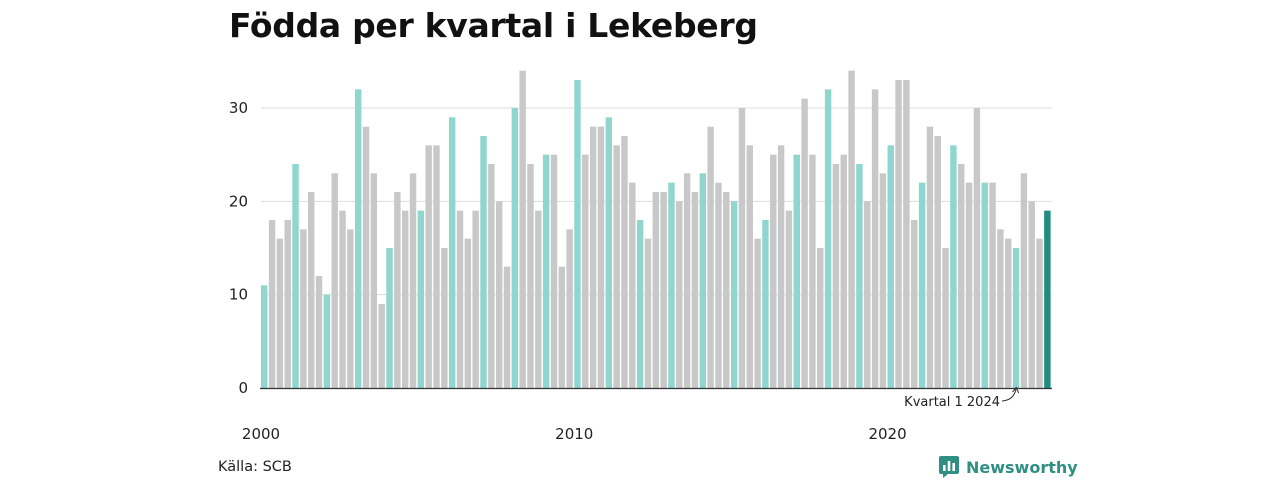 This screenshot has width=1280, height=480. I want to click on annotation-arrow, so click(1009, 395).